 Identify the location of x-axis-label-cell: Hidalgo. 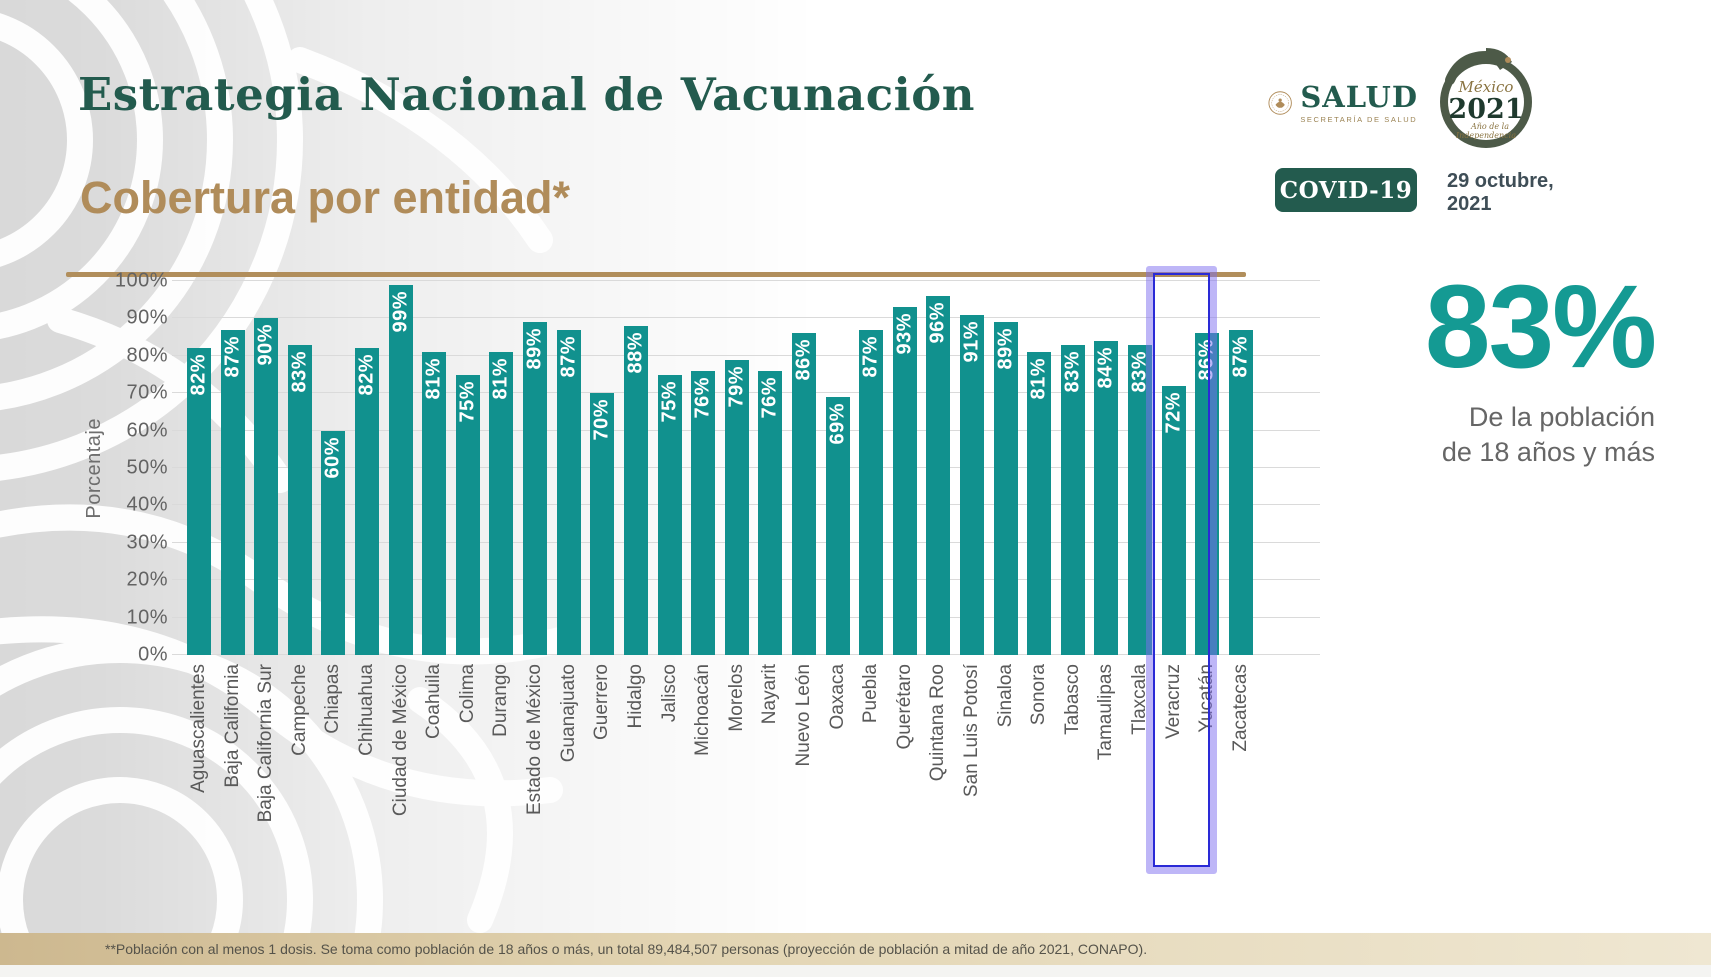
(636, 786).